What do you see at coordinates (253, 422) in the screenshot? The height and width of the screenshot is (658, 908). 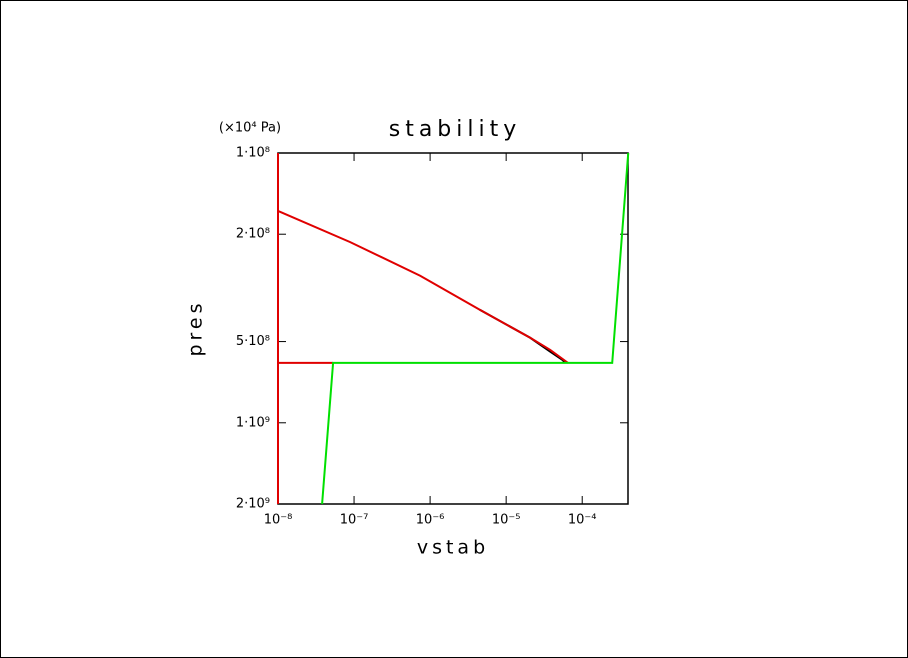 I see `y-tick-label: 1·10⁹` at bounding box center [253, 422].